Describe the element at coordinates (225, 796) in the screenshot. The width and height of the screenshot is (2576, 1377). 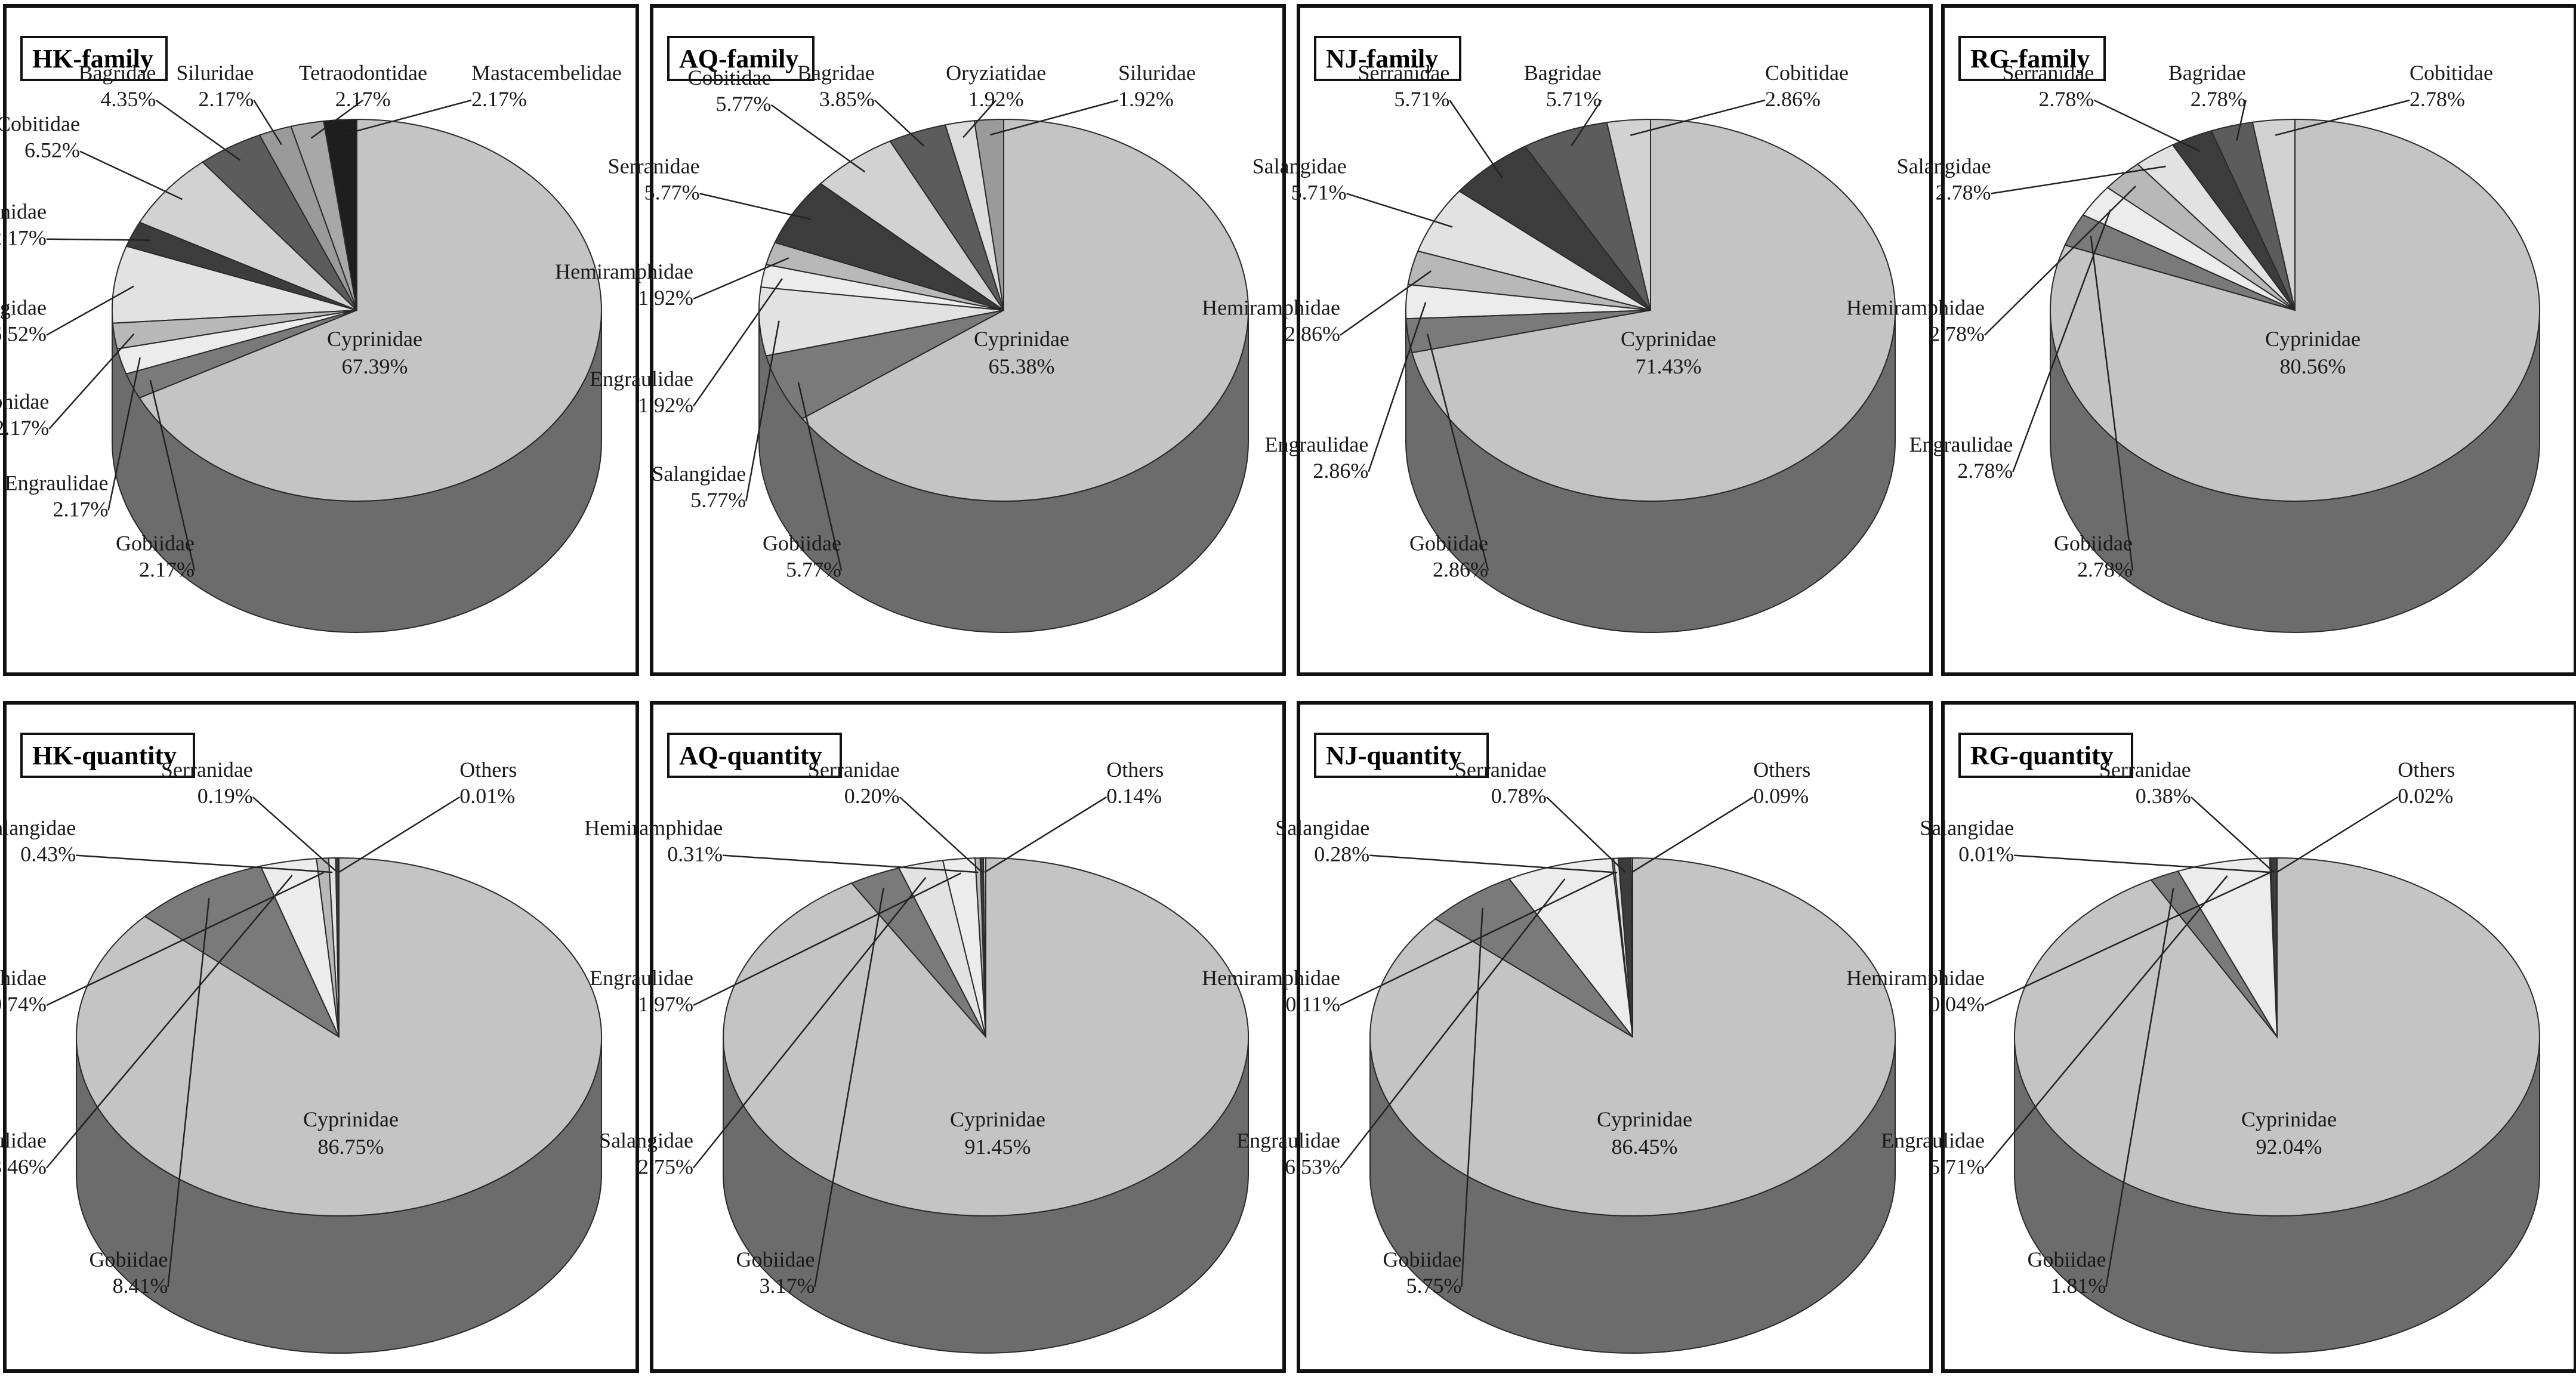
I see `slice-label-value: 0.19%` at that location.